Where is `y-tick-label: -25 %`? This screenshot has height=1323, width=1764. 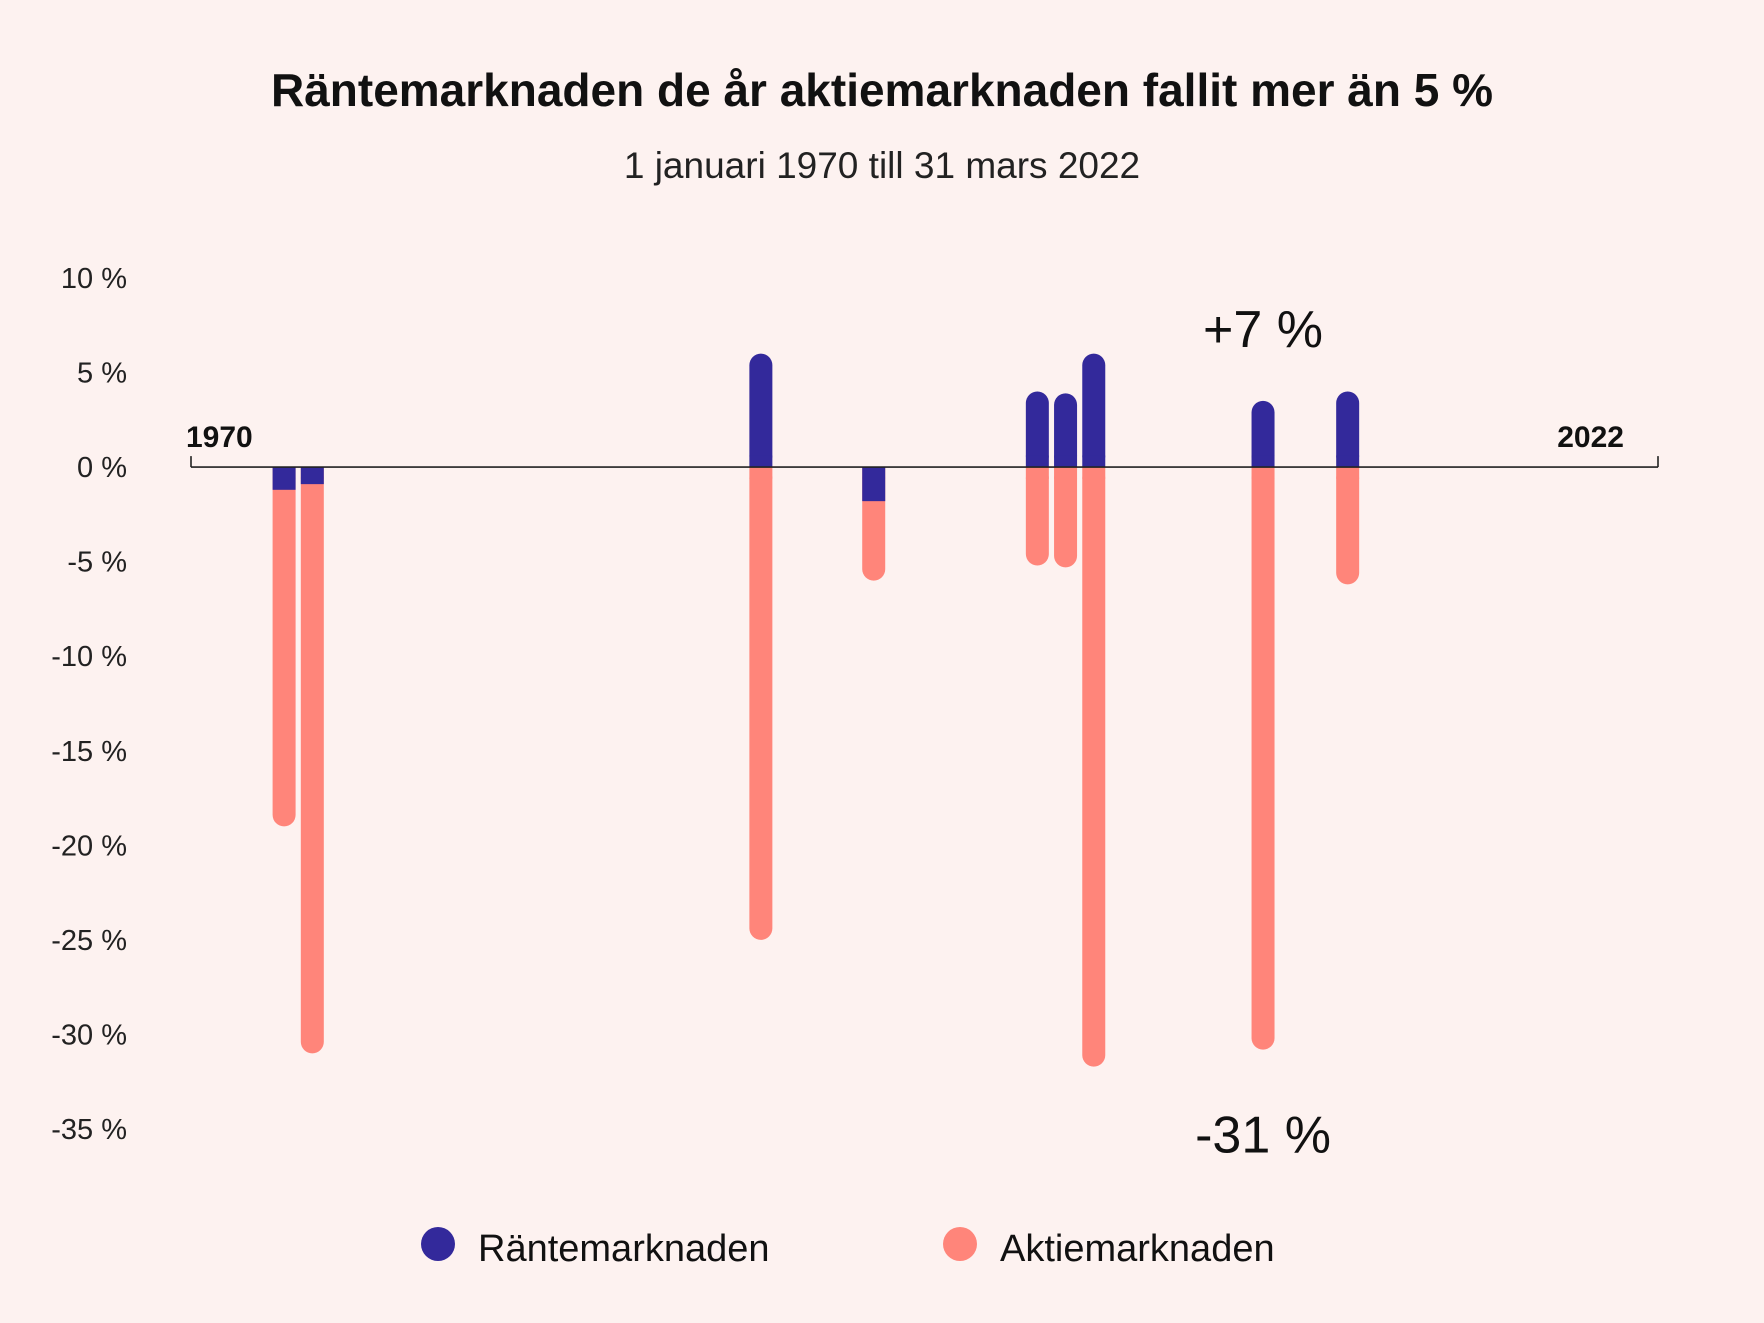 y-tick-label: -25 % is located at coordinates (89, 941).